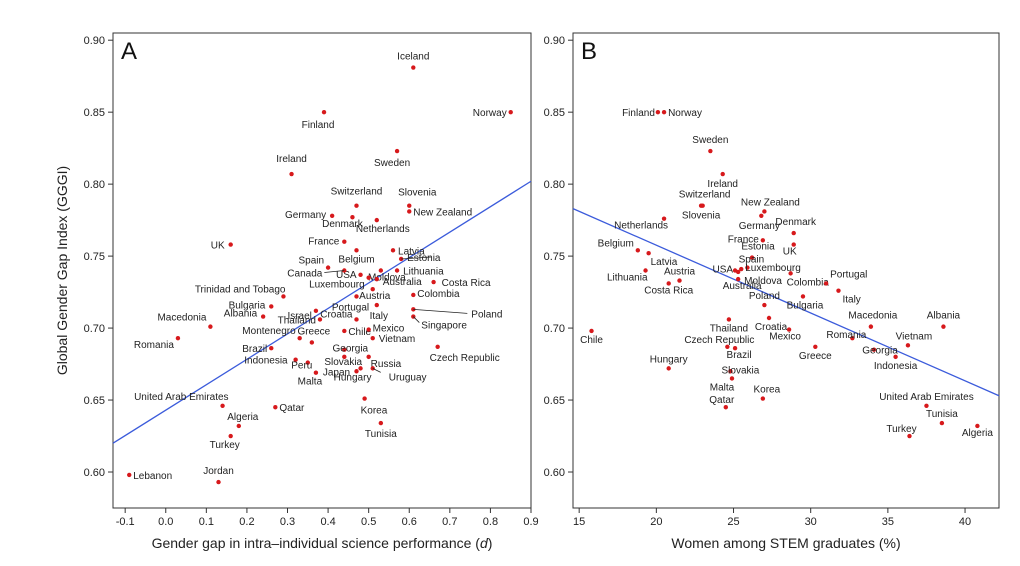 Image resolution: width=1020 pixels, height=566 pixels. Describe the element at coordinates (351, 349) in the screenshot. I see `point-label-a-georgia: Georgia` at that location.